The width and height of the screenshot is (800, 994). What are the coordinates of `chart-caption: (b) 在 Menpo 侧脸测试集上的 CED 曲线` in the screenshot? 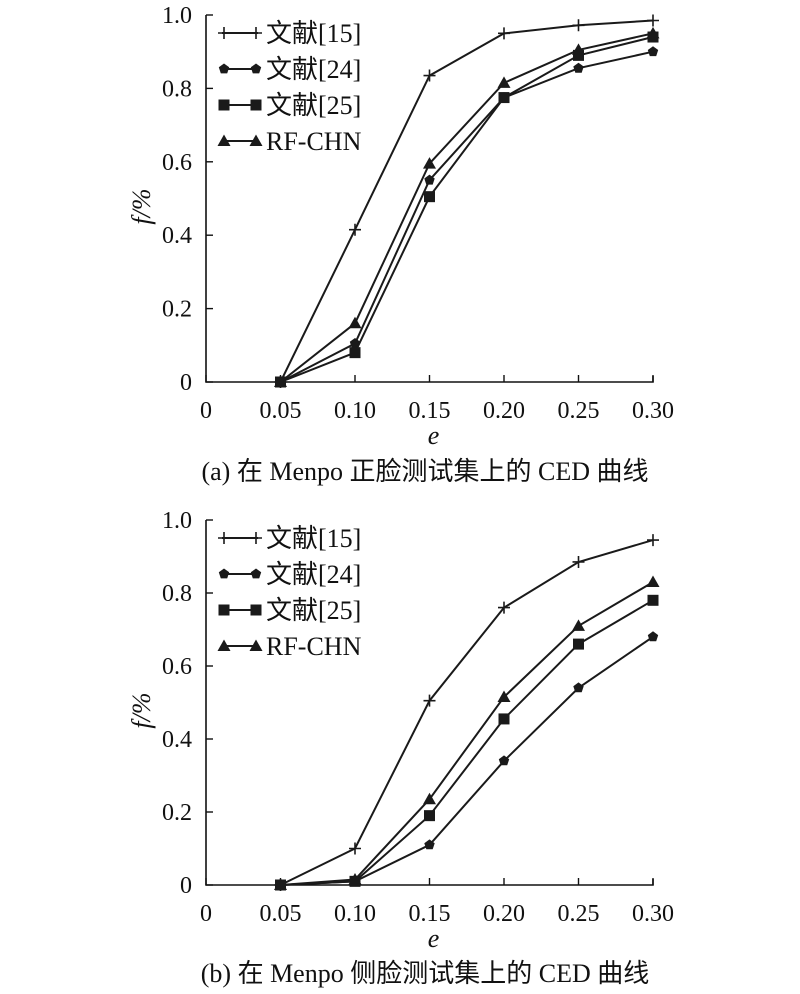 It's located at (425, 973).